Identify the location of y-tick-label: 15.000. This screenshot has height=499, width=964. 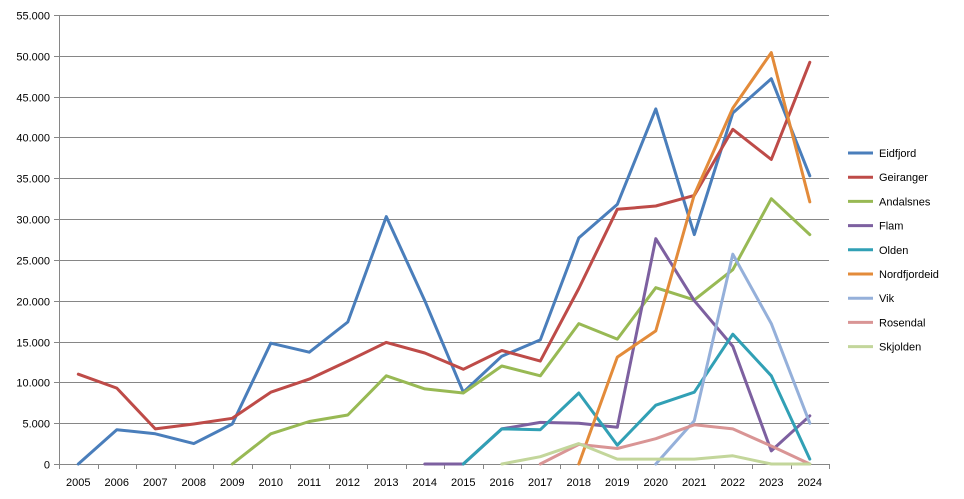
(33, 344).